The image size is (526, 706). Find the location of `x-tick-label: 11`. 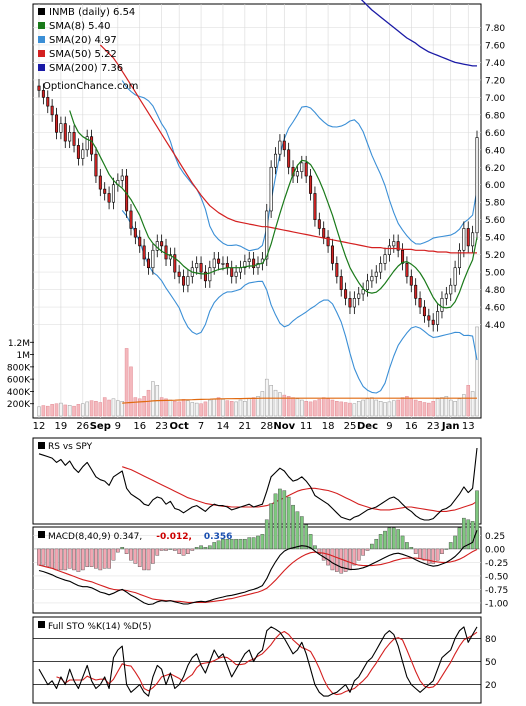

x-tick-label: 11 is located at coordinates (306, 426).